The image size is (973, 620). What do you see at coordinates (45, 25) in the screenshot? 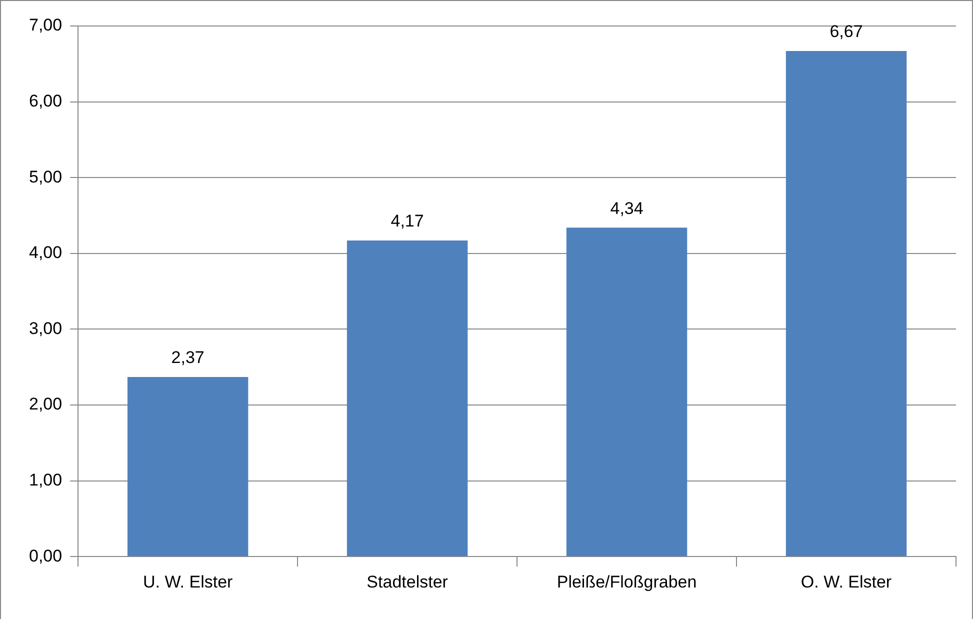
I see `y-tick-label: 7,00` at bounding box center [45, 25].